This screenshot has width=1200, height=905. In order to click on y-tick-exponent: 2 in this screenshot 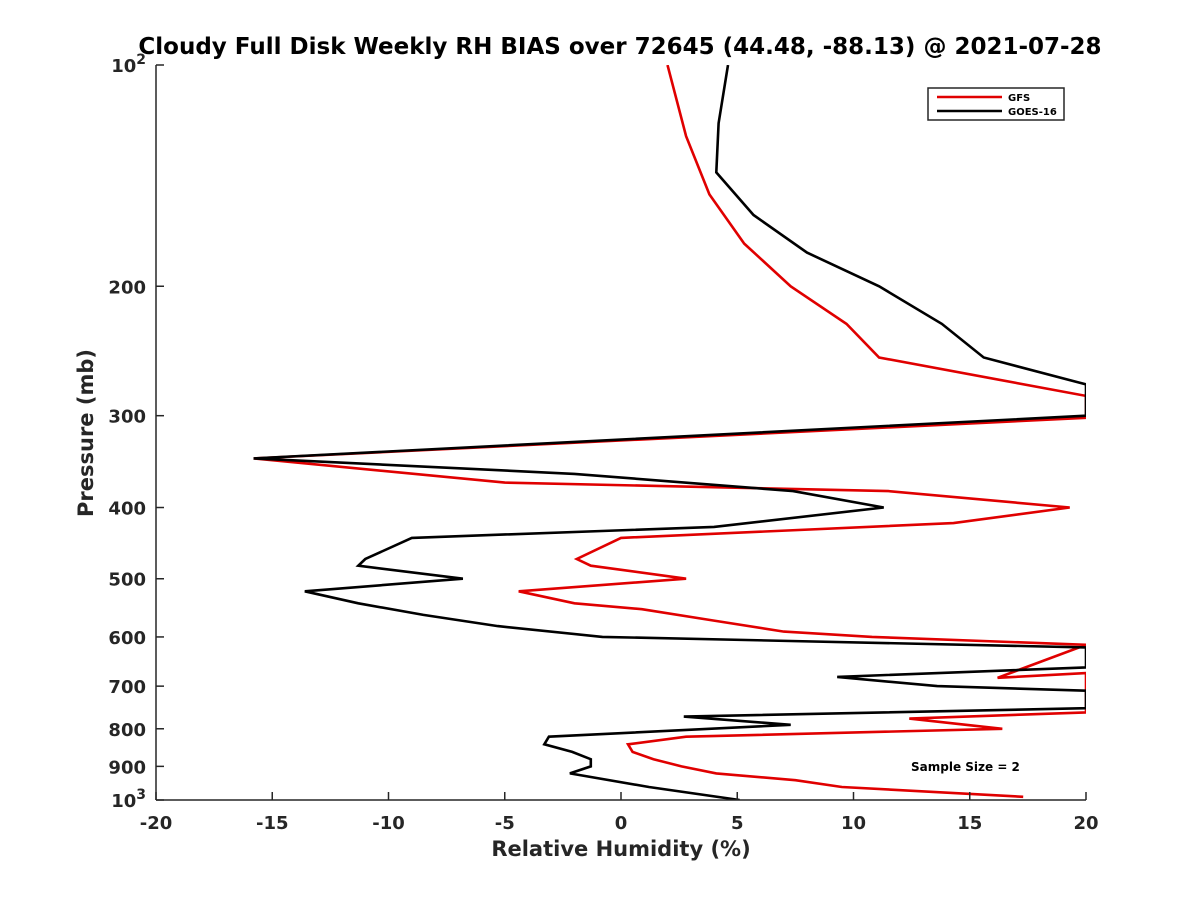, I will do `click(141, 60)`.